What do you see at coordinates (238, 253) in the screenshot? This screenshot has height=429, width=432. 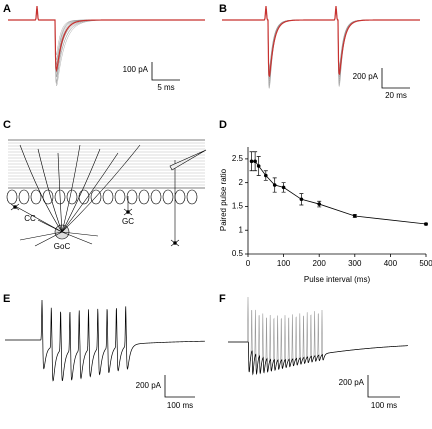 I see `y-tick-label: 0.5` at bounding box center [238, 253].